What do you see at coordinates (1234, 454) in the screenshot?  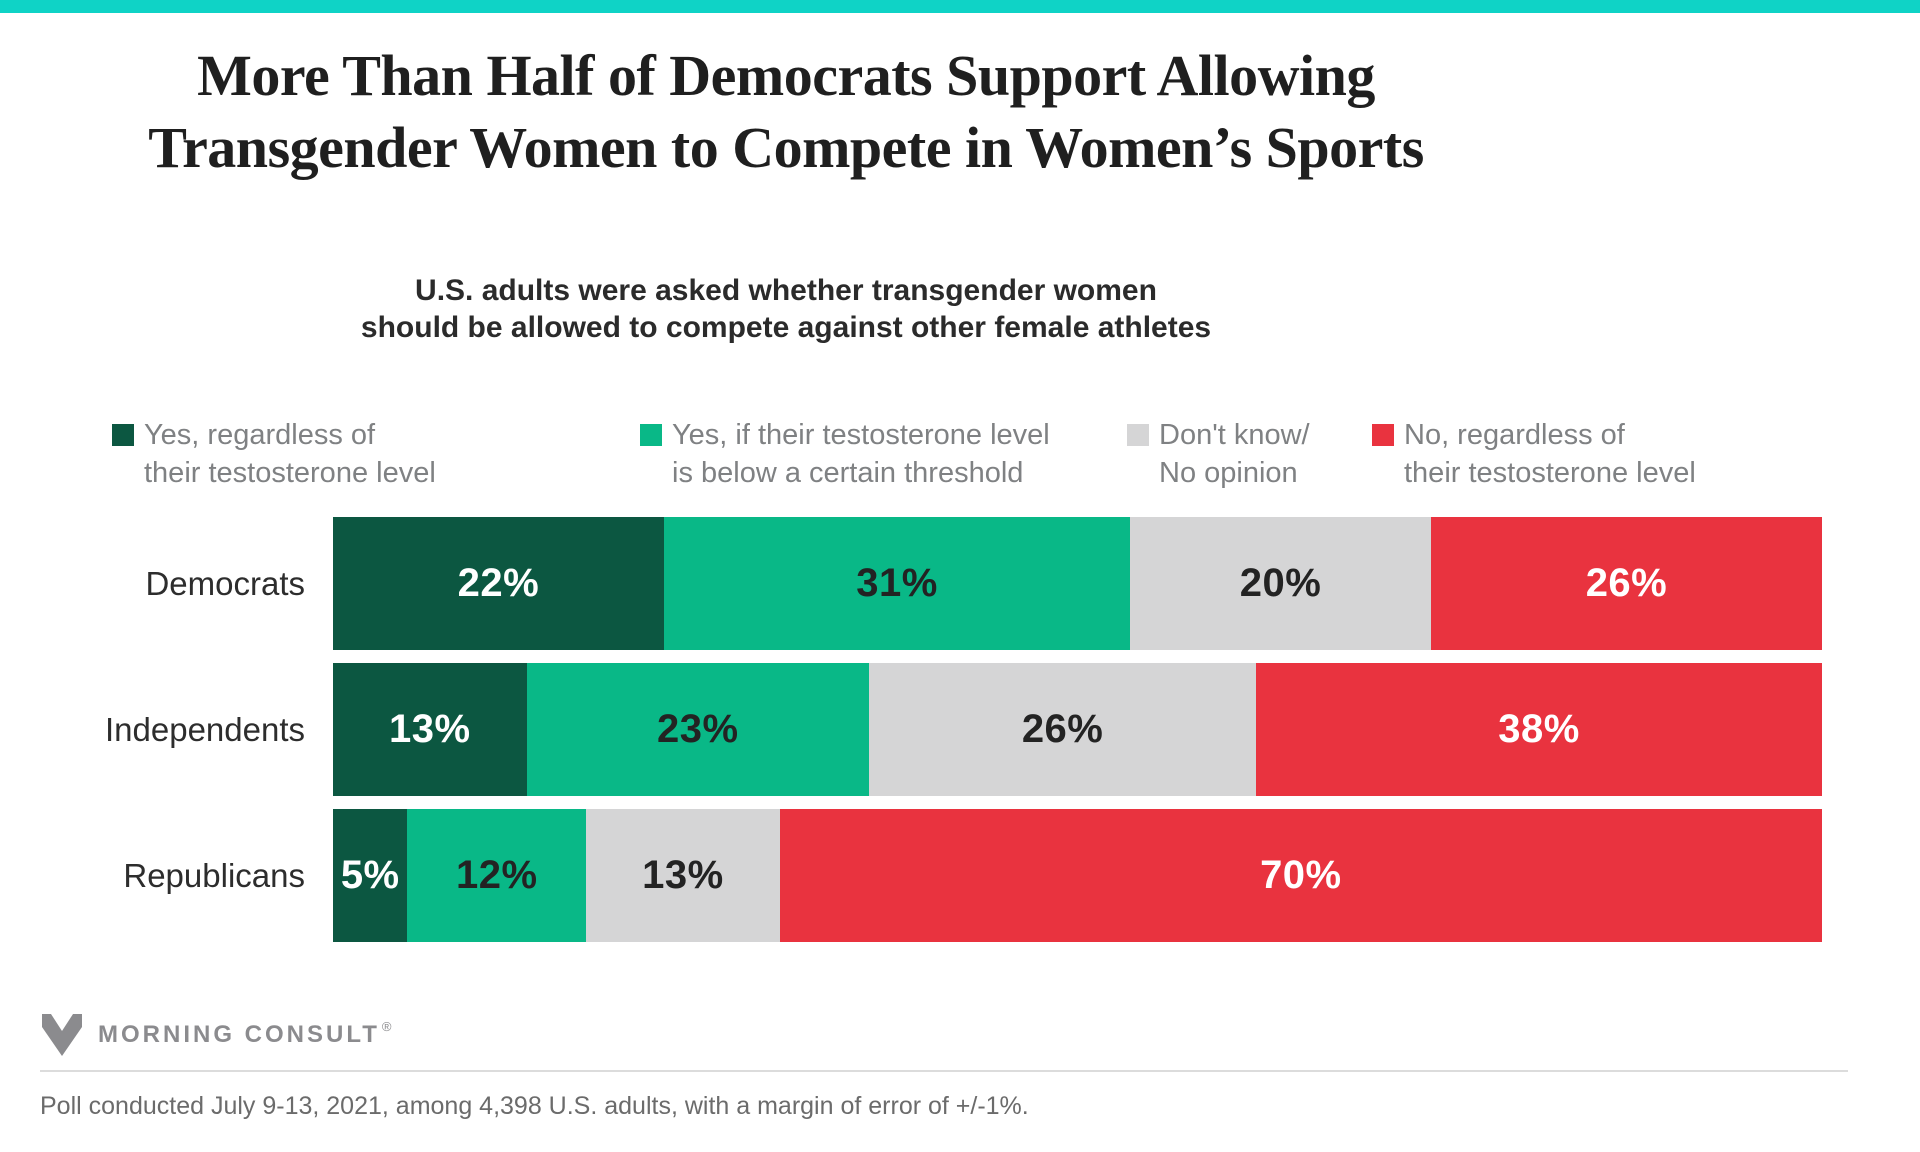 I see `legend-label: Don't know/ No opinion` at bounding box center [1234, 454].